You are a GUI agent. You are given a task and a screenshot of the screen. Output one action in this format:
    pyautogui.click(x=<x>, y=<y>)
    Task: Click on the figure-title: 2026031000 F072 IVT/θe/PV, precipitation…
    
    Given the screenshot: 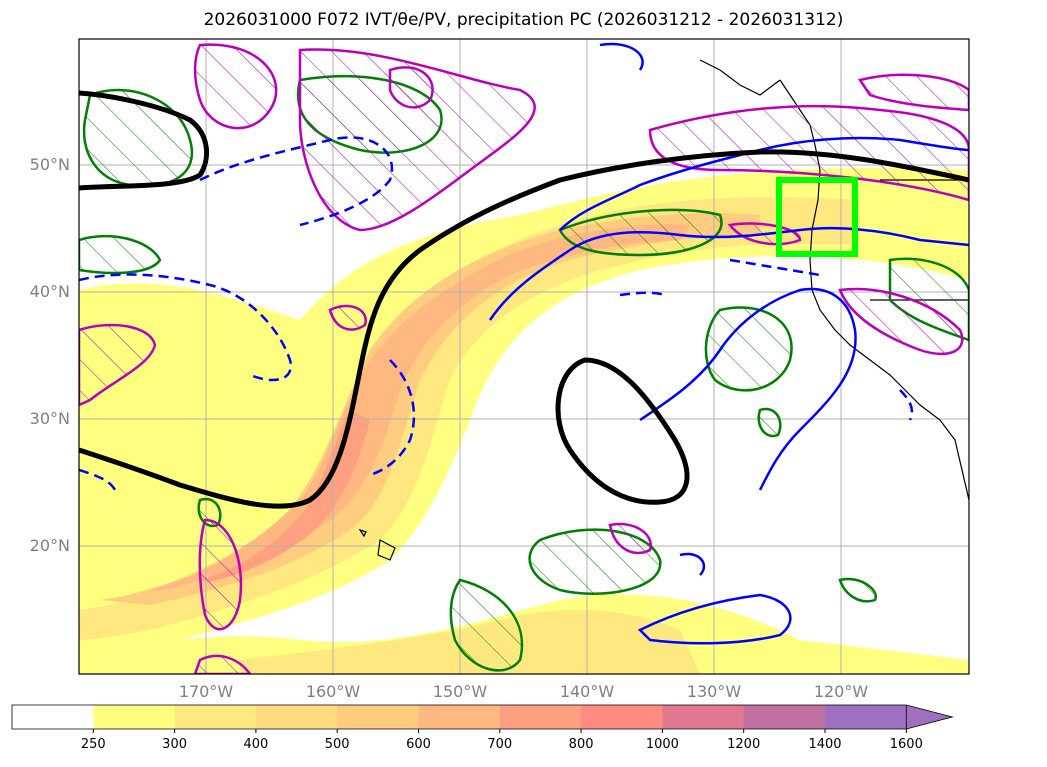 What is the action you would take?
    pyautogui.click(x=523, y=20)
    